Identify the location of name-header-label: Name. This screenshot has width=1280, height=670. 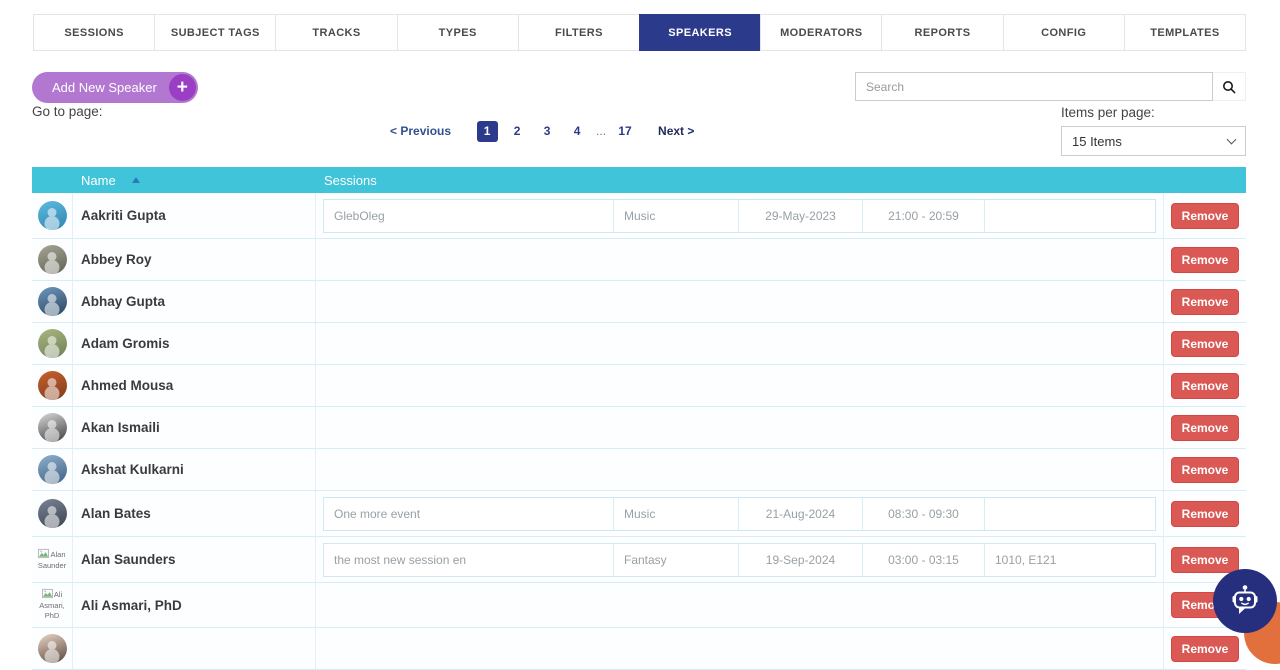
(98, 180).